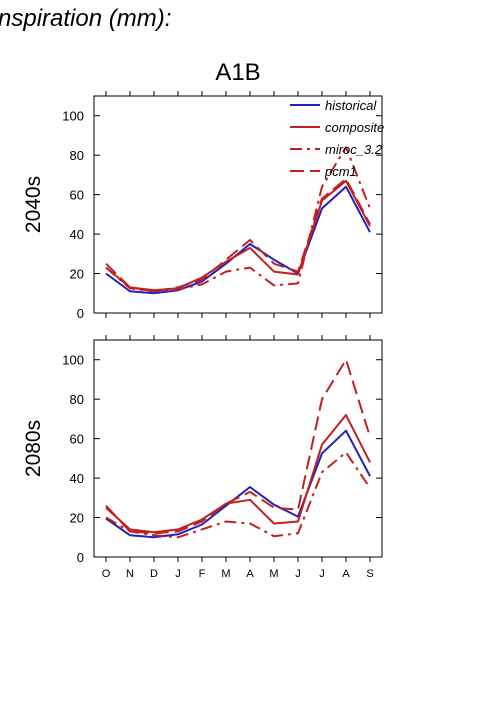  I want to click on panel-label: 2040s, so click(33, 204).